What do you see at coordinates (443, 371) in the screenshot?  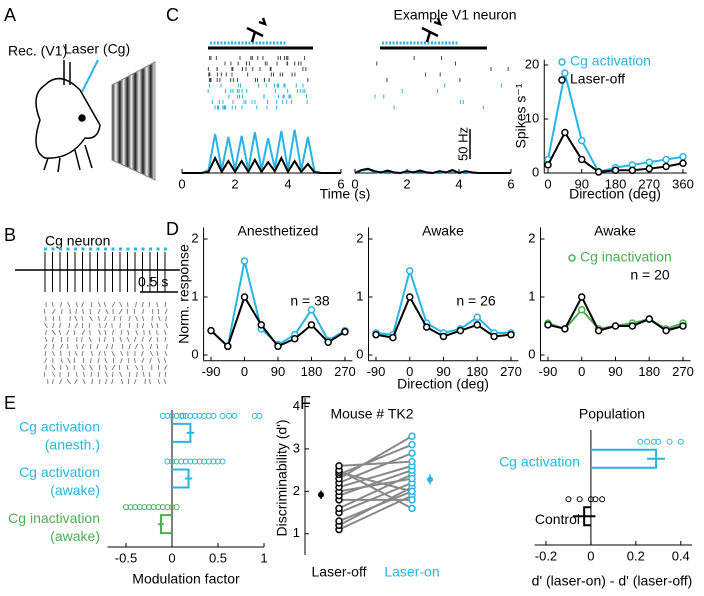 I see `x-tick-label: 90` at bounding box center [443, 371].